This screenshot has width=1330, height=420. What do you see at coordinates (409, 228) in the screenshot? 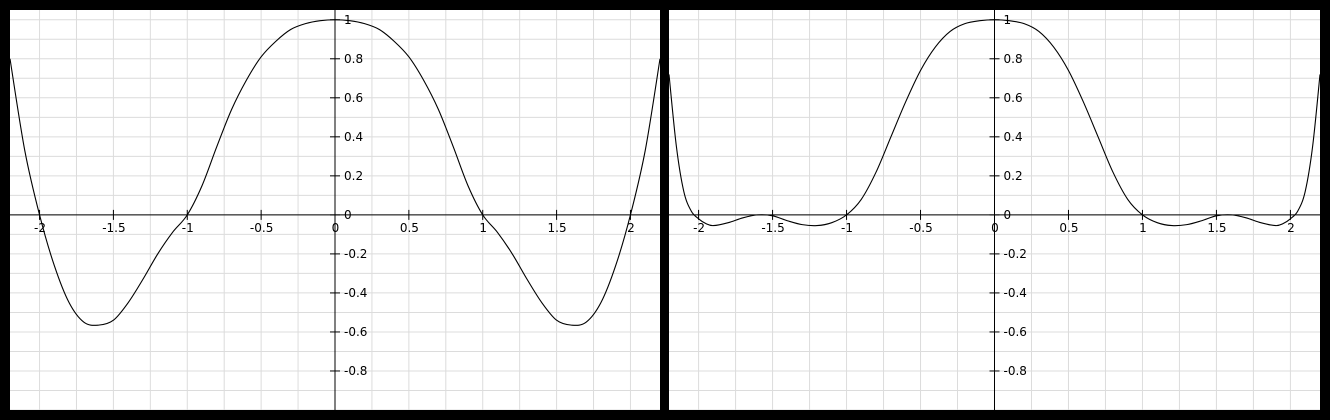
I see `left-x-tick-label: 0.5` at bounding box center [409, 228].